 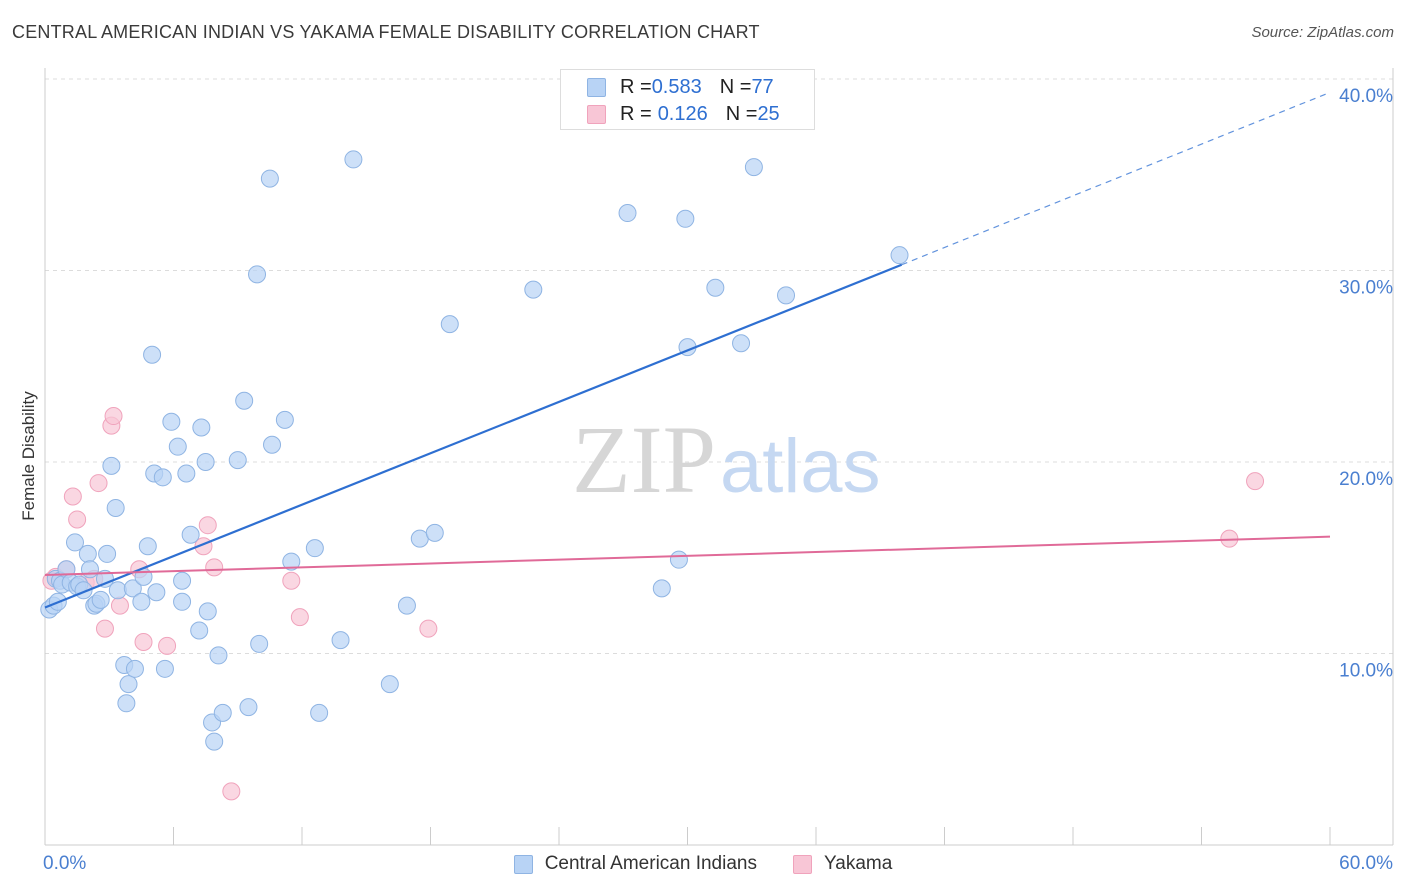 I want to click on watermark: ZIP atlas, so click(x=726, y=459).